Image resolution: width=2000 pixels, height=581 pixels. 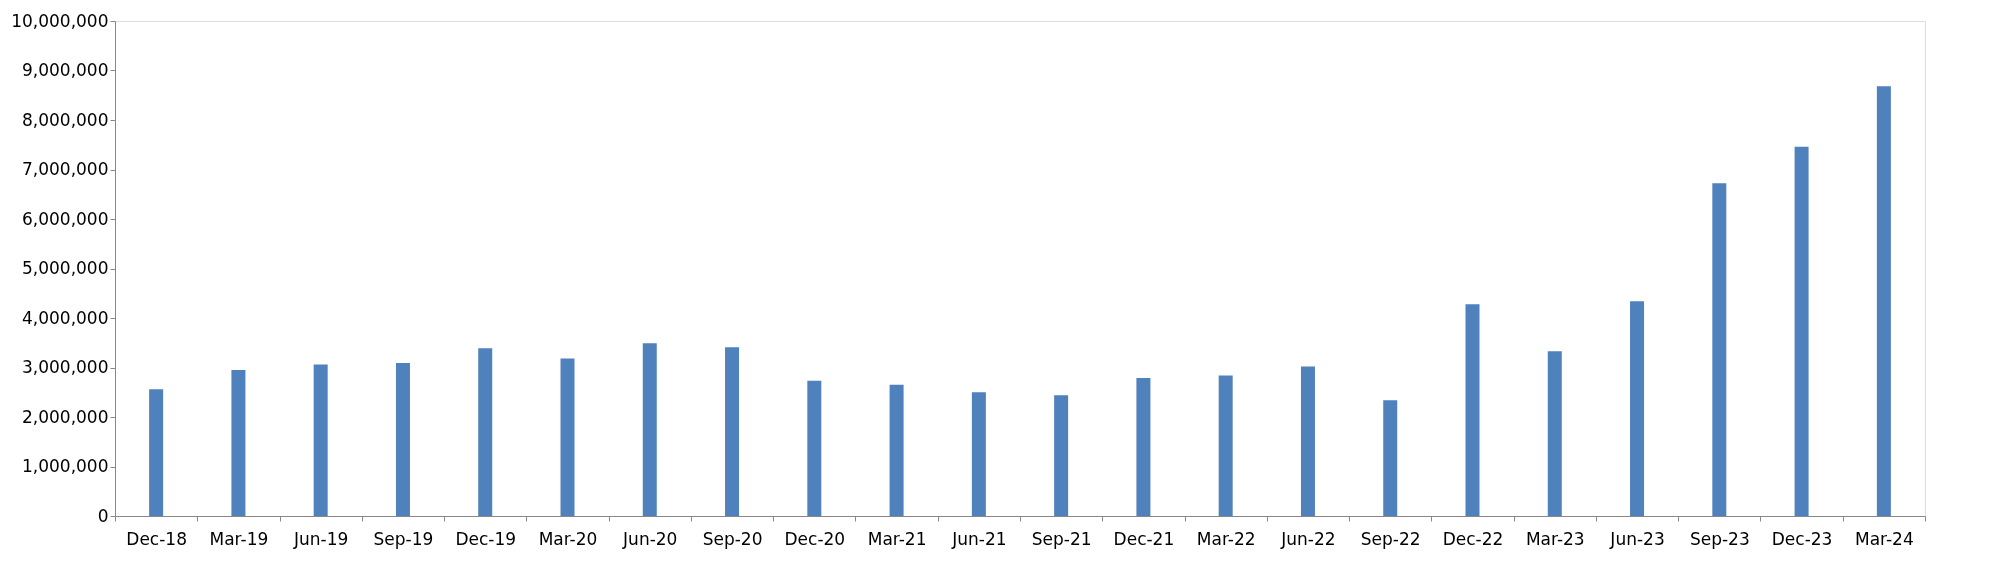 What do you see at coordinates (732, 538) in the screenshot?
I see `x-tick-label: Sep-20` at bounding box center [732, 538].